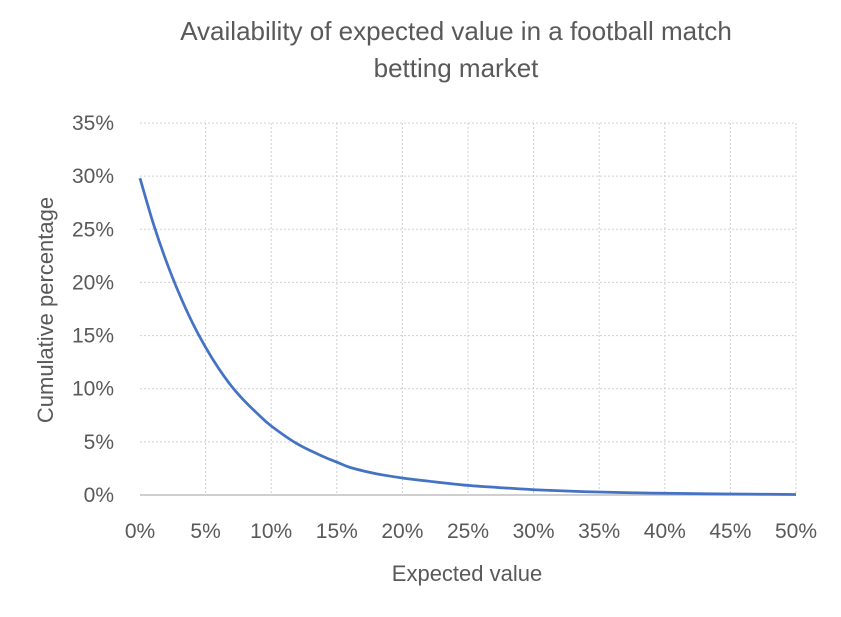 Image resolution: width=841 pixels, height=617 pixels. I want to click on y-tick-label: 35%, so click(93, 123).